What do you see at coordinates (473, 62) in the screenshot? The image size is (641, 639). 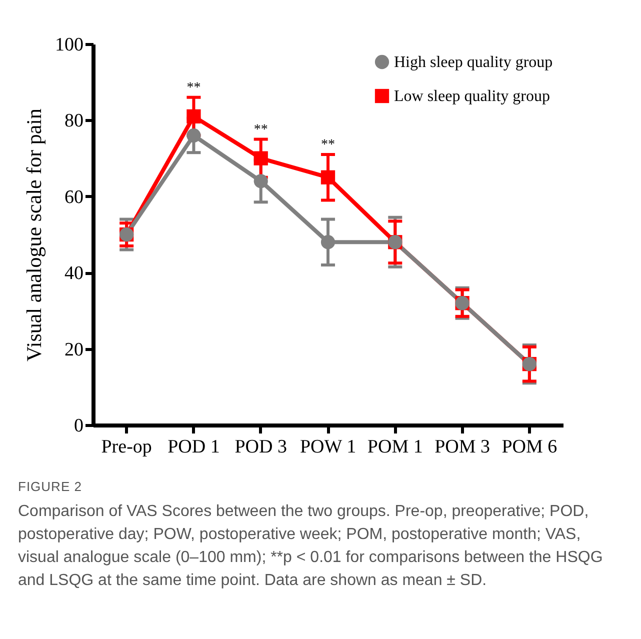 I see `legend-label: High sleep quality group` at bounding box center [473, 62].